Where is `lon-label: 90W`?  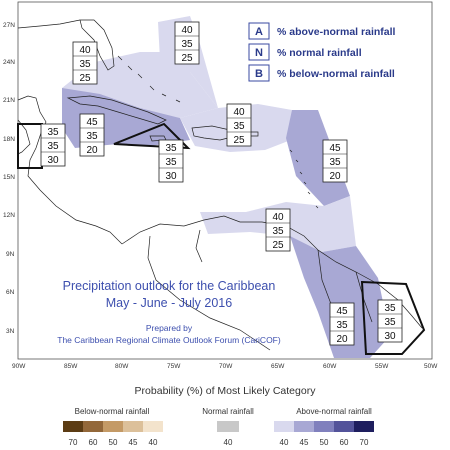
lon-label: 90W is located at coordinates (19, 366).